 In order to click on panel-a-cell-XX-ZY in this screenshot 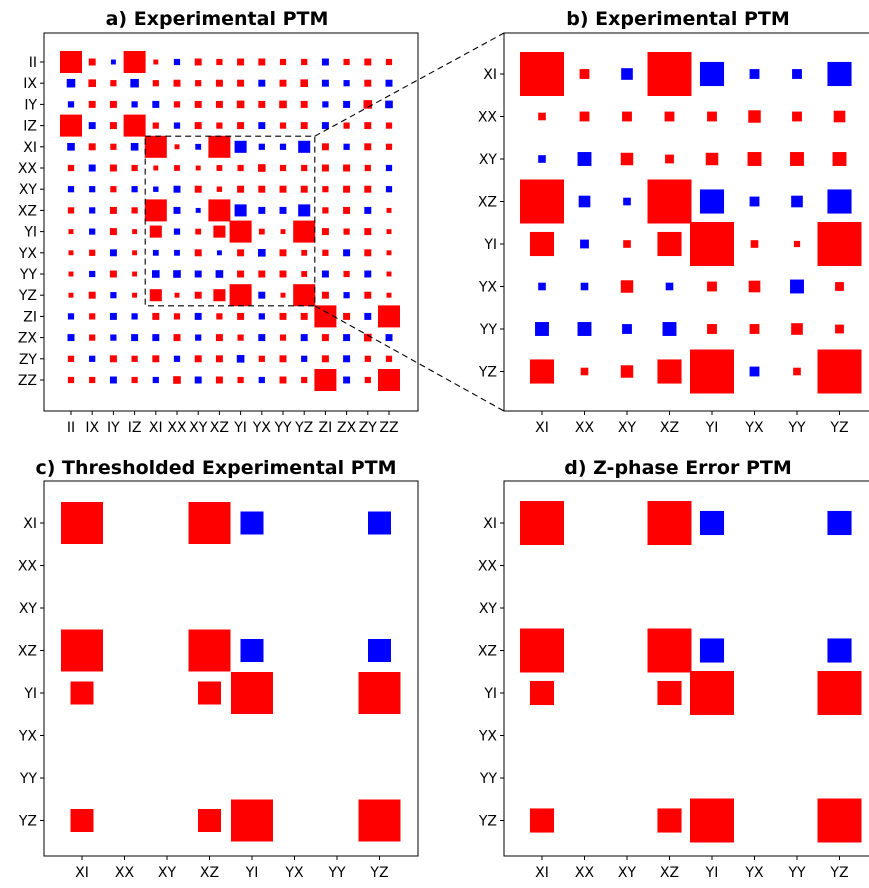, I will do `click(367, 168)`.